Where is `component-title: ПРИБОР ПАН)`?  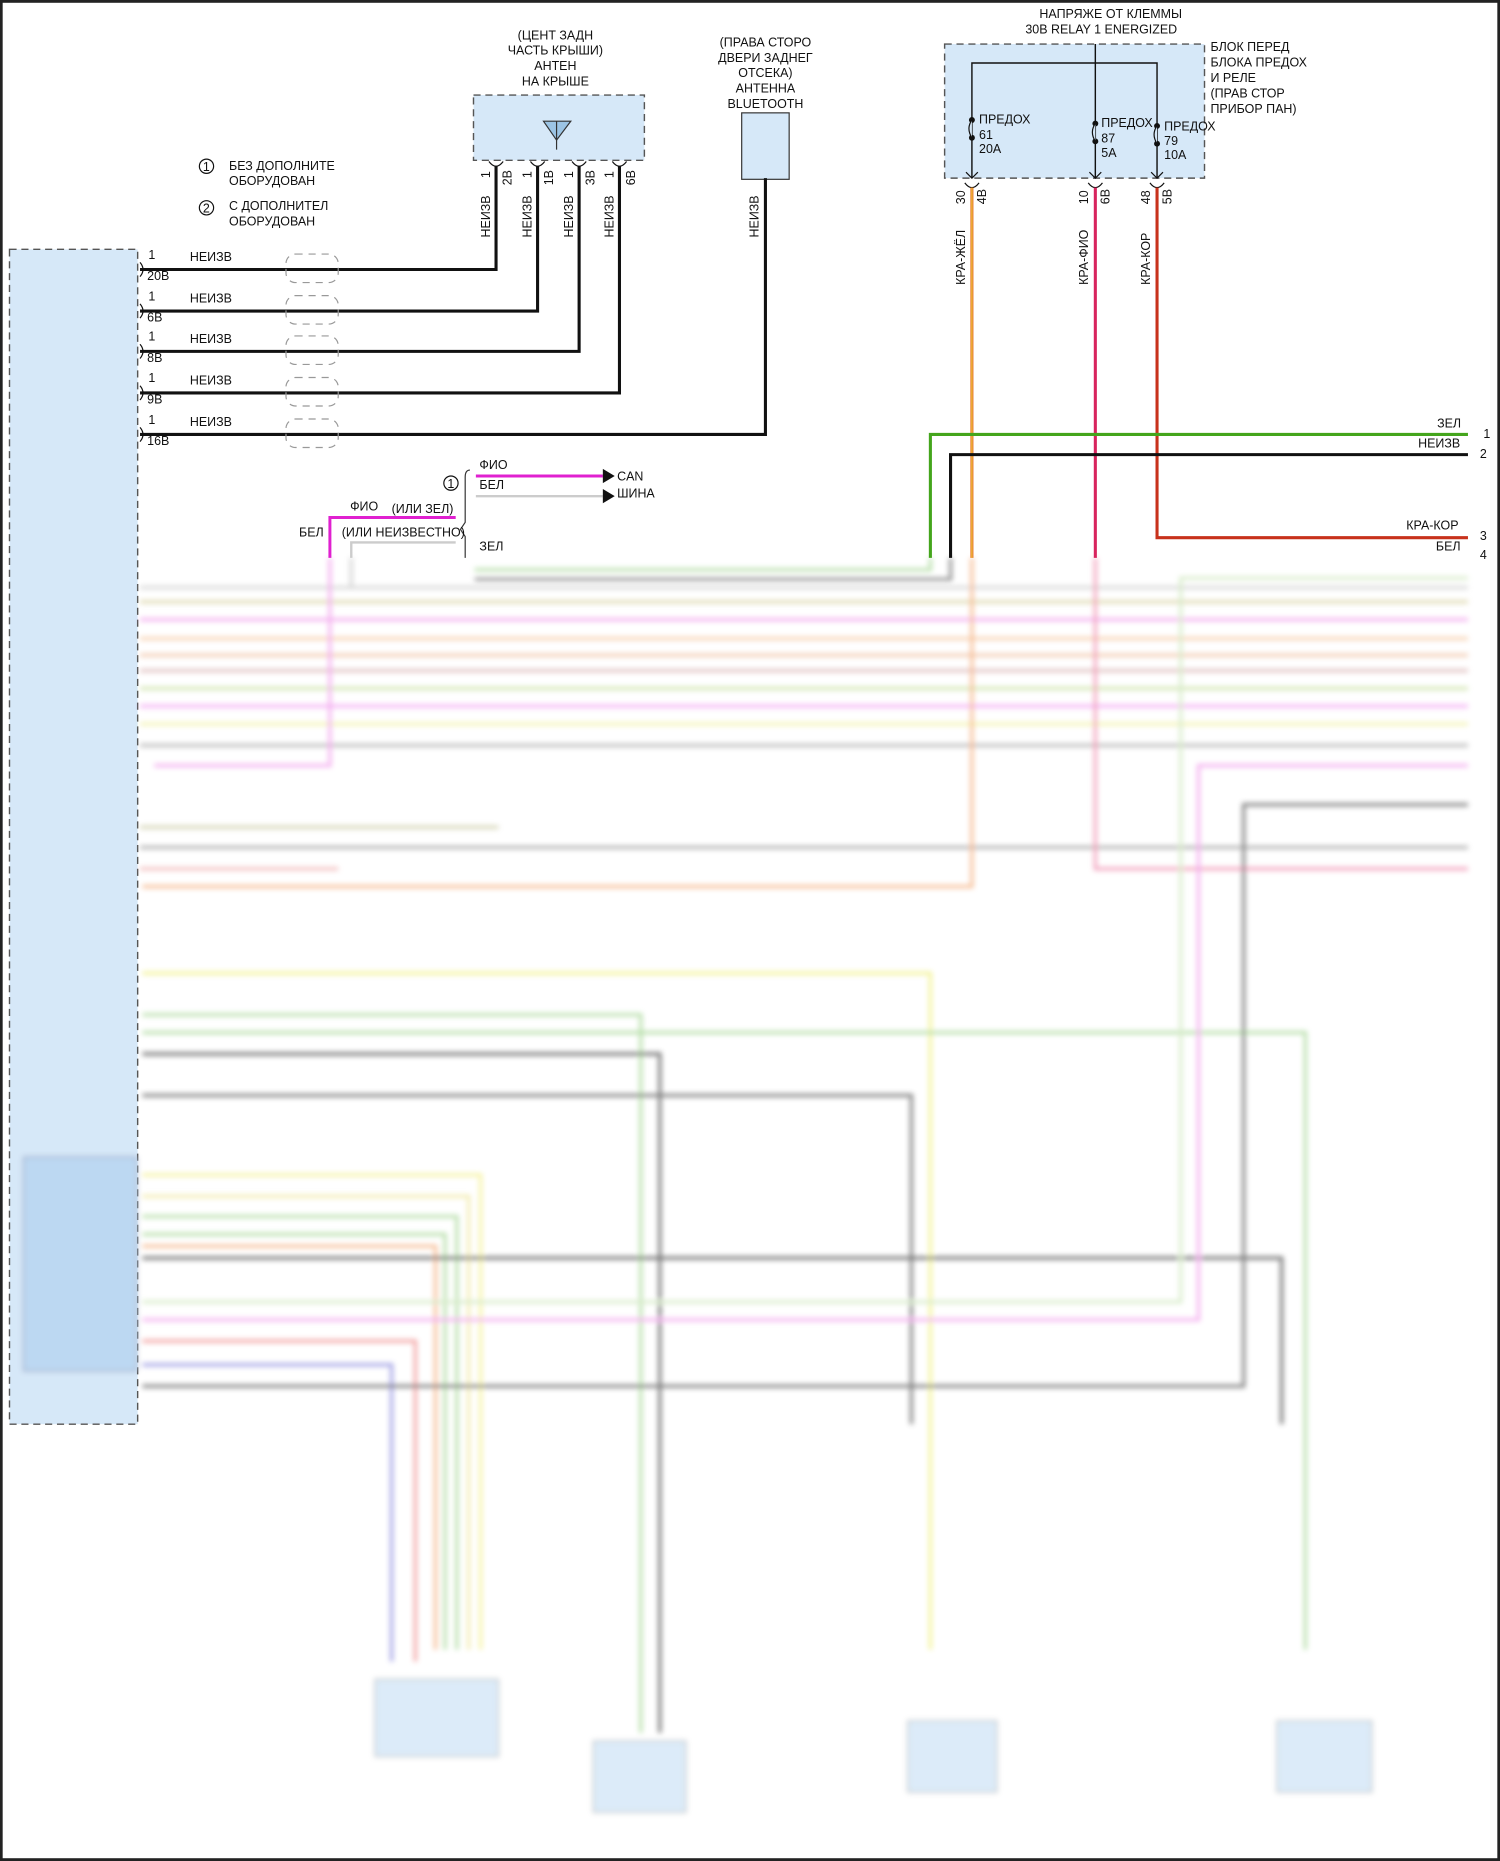 component-title: ПРИБОР ПАН) is located at coordinates (1253, 109).